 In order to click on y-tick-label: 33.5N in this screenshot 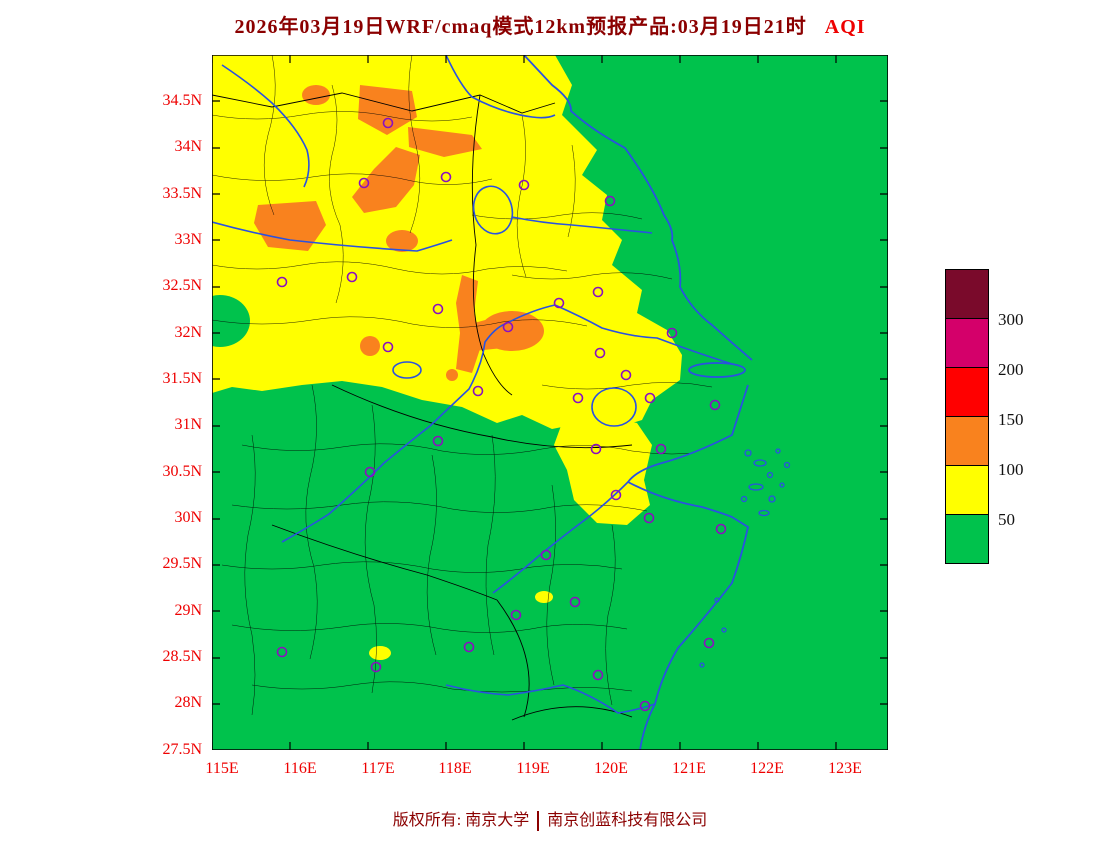, I will do `click(182, 193)`.